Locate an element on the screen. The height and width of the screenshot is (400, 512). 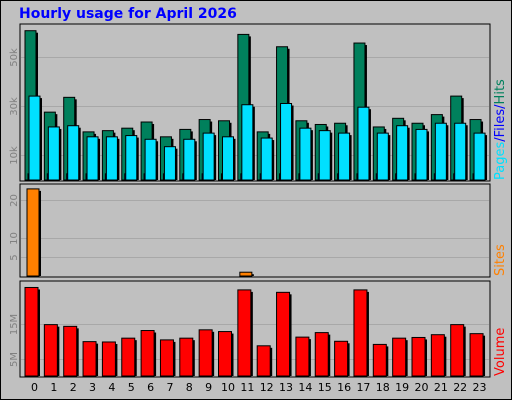
x-tick-labels: 0 1 2 3 4 5 6 7 8 9 10 11 12 13 14 15 16 17 18 19 20 21 22 23 is located at coordinates (259, 387).